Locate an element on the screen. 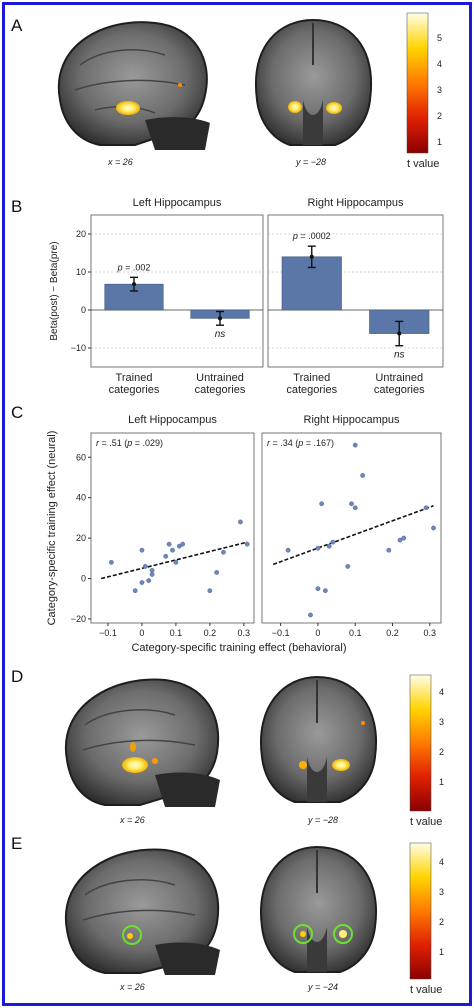  colorbar-tick: 4 is located at coordinates (441, 862).